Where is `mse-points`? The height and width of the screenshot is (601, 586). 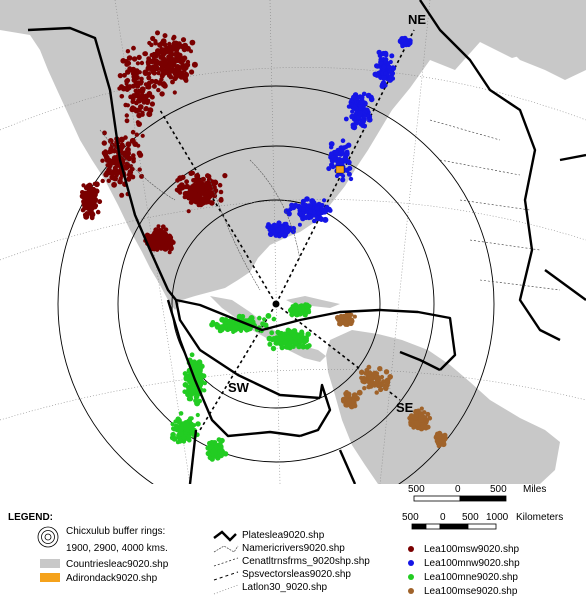
mse-points is located at coordinates (391, 379).